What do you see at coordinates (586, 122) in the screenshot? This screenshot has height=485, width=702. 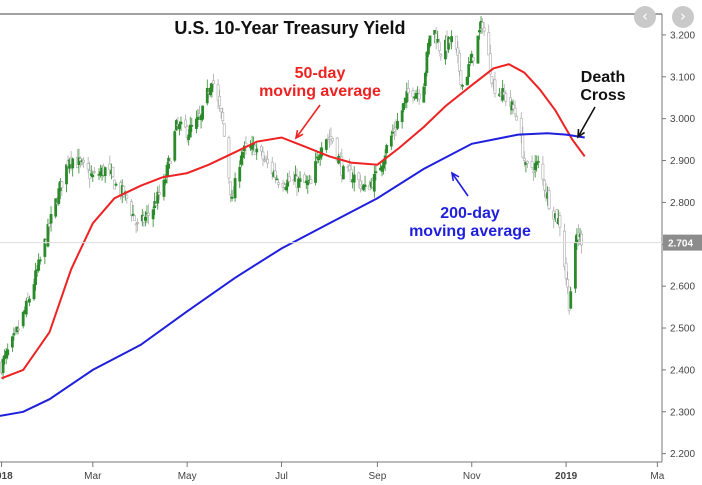 I see `death-cross-annotation-arrow` at bounding box center [586, 122].